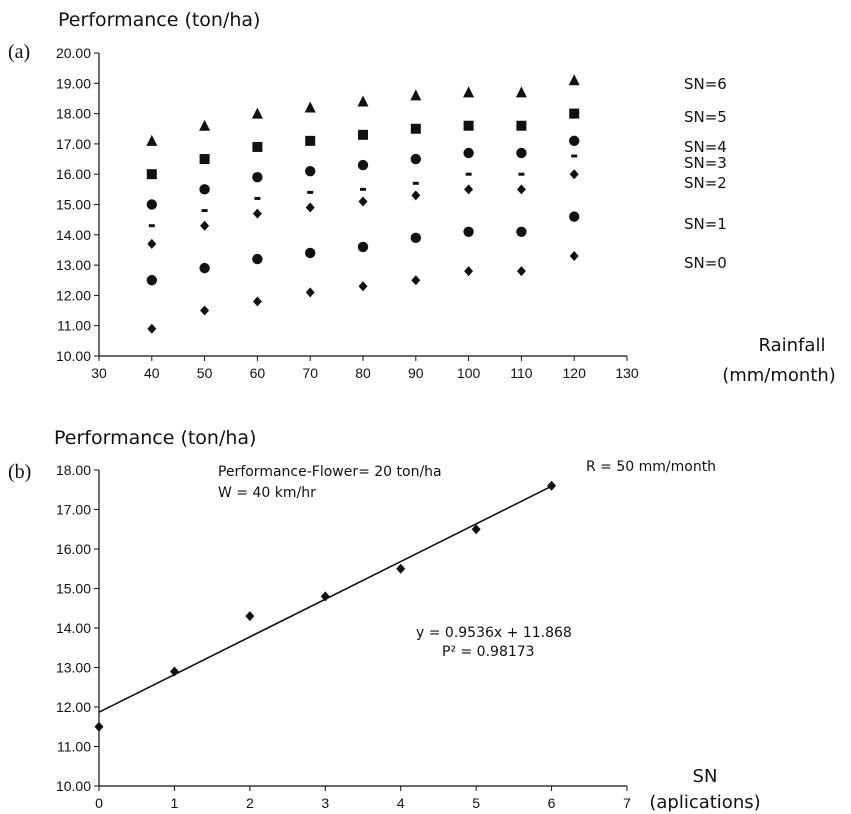  Describe the element at coordinates (155, 438) in the screenshot. I see `chart-b-ylabel: Performance (ton/ha)` at that location.